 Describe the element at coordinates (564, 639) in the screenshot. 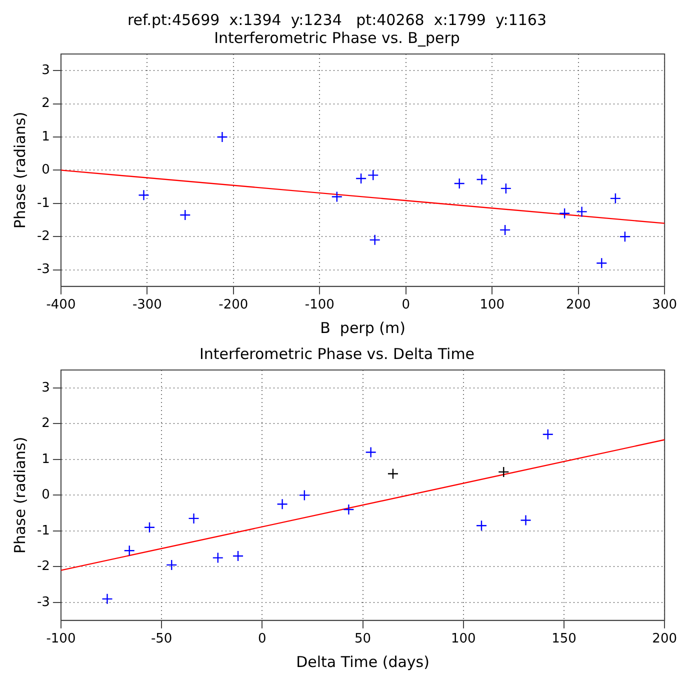

I see `x-tick-label: 150` at that location.